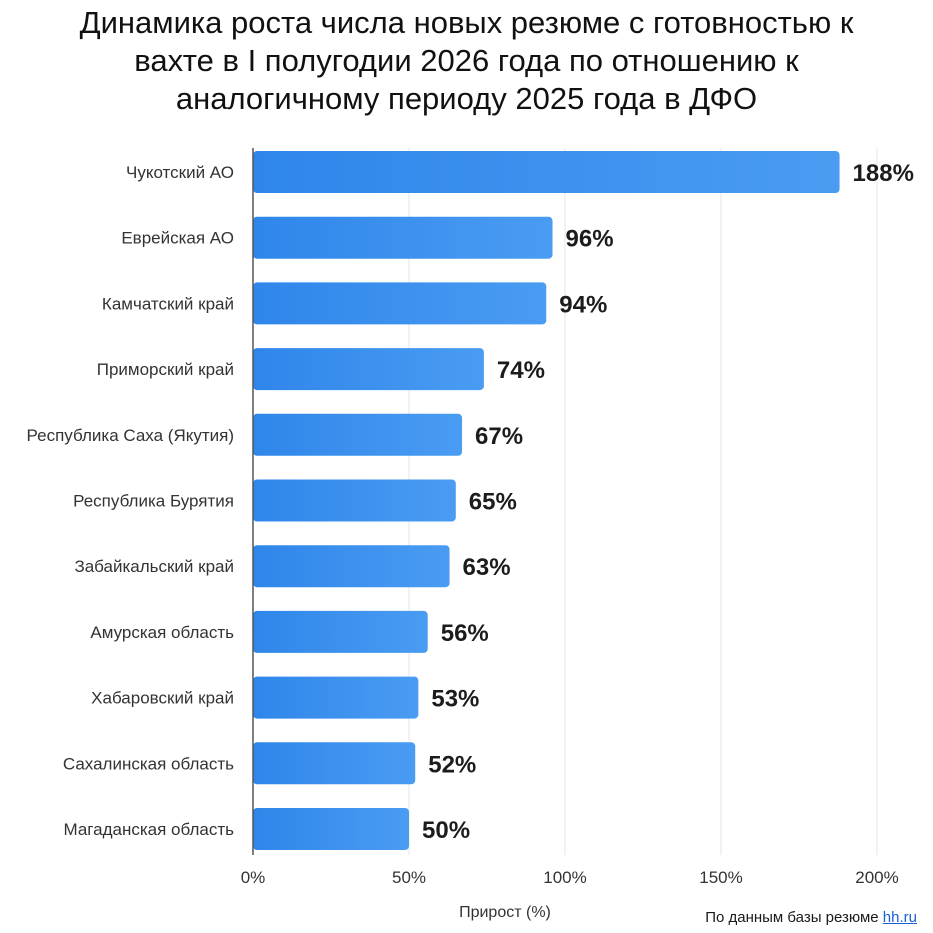 The height and width of the screenshot is (933, 933). I want to click on x-tick-label: 50%, so click(409, 877).